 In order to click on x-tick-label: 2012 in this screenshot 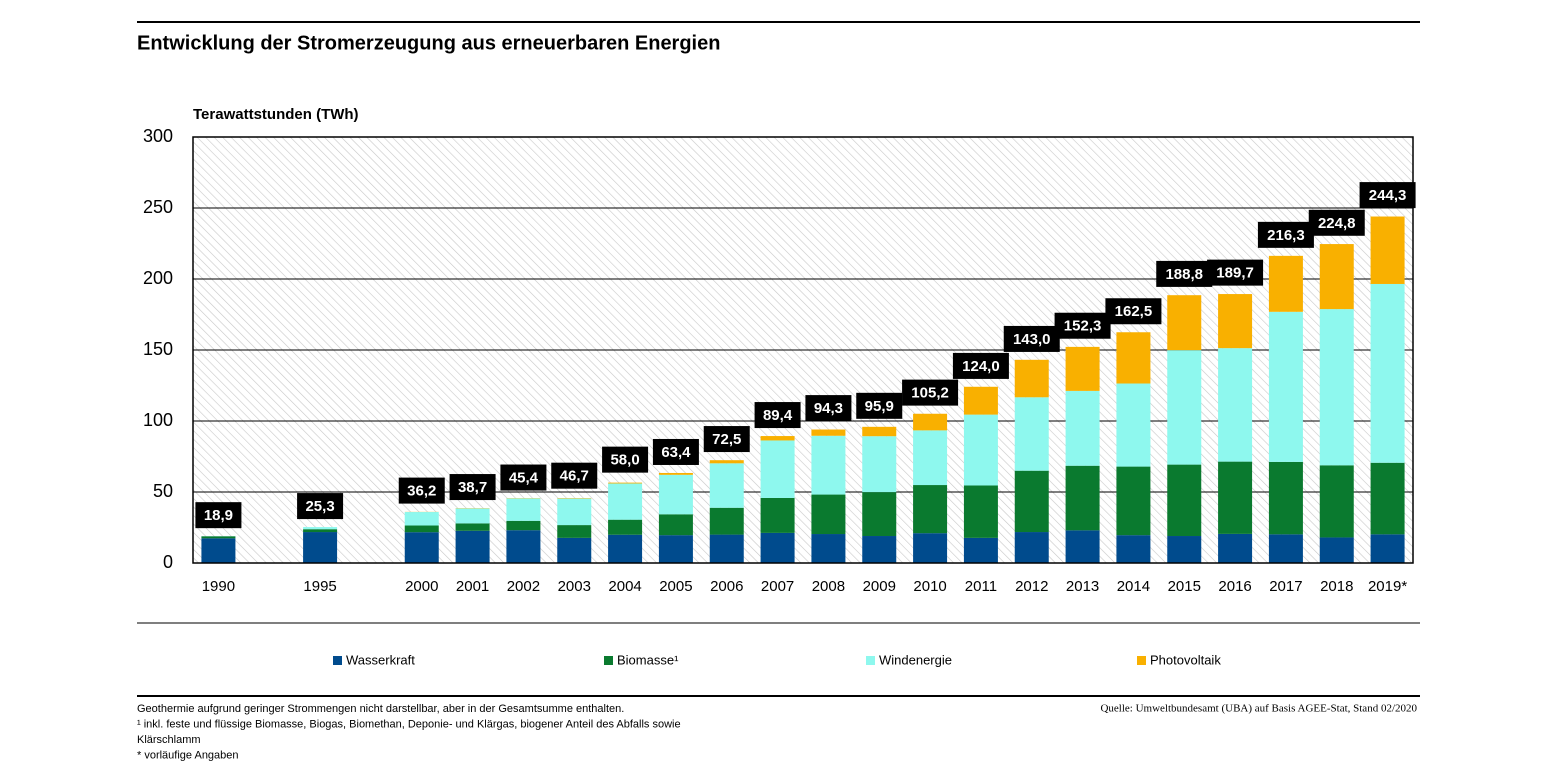, I will do `click(1031, 586)`.